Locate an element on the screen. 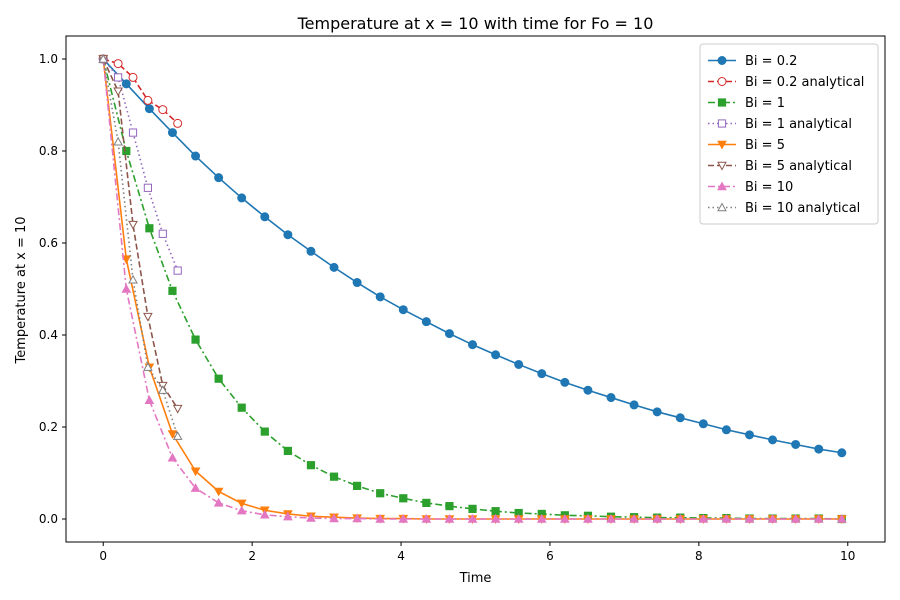 This screenshot has height=600, width=900. x-tick-label: 4 is located at coordinates (401, 556).